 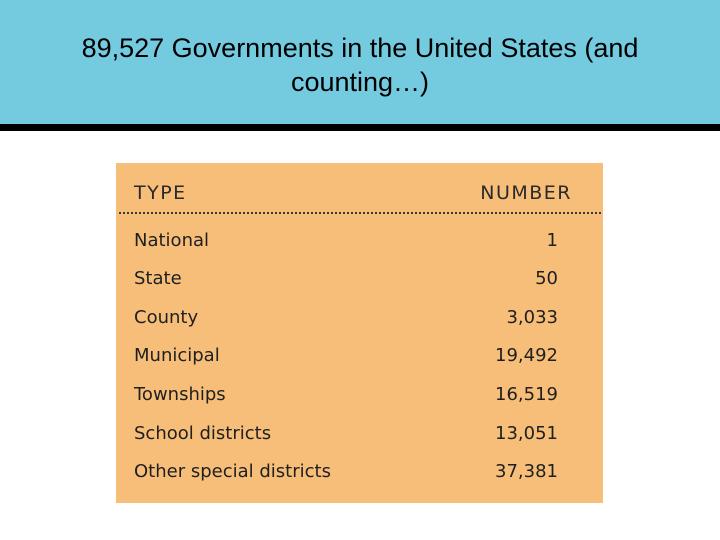 What do you see at coordinates (232, 471) in the screenshot?
I see `row-type-label: Other special districts` at bounding box center [232, 471].